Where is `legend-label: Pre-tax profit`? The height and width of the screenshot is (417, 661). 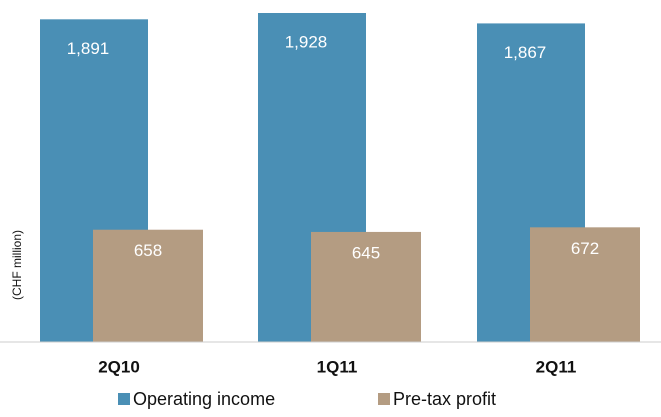
legend-label: Pre-tax profit is located at coordinates (444, 399).